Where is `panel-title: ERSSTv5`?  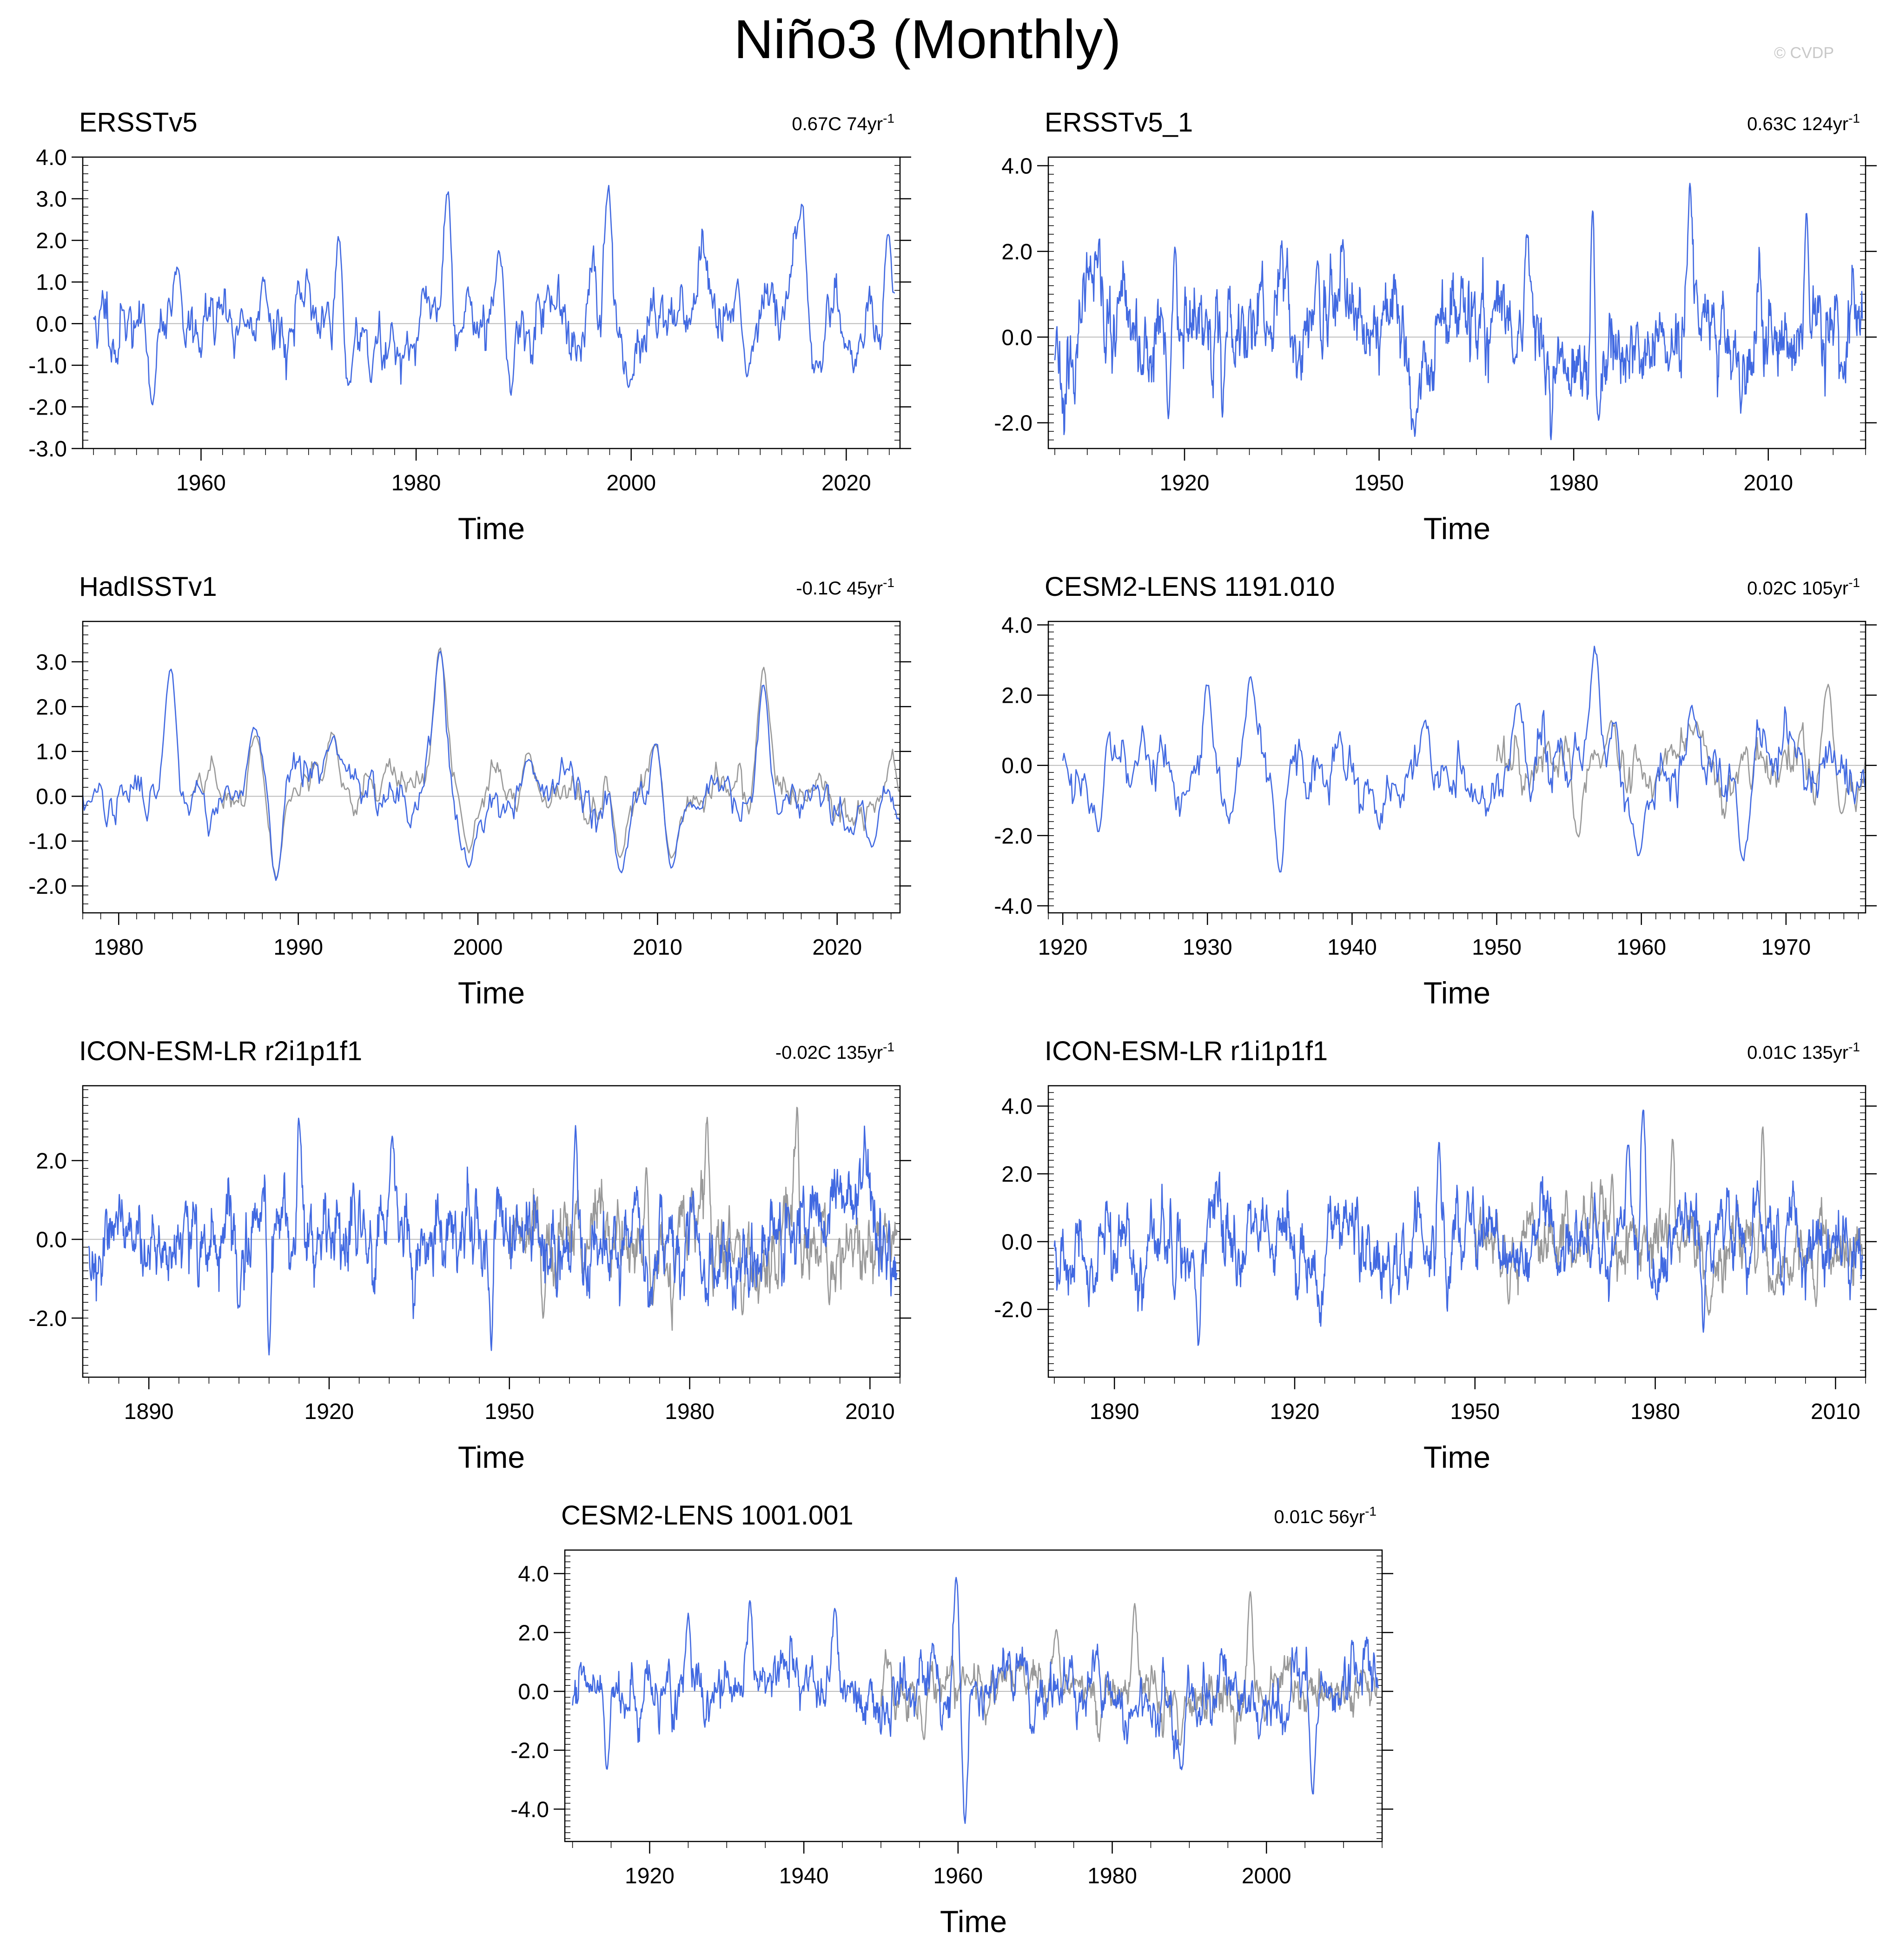 panel-title: ERSSTv5 is located at coordinates (138, 122).